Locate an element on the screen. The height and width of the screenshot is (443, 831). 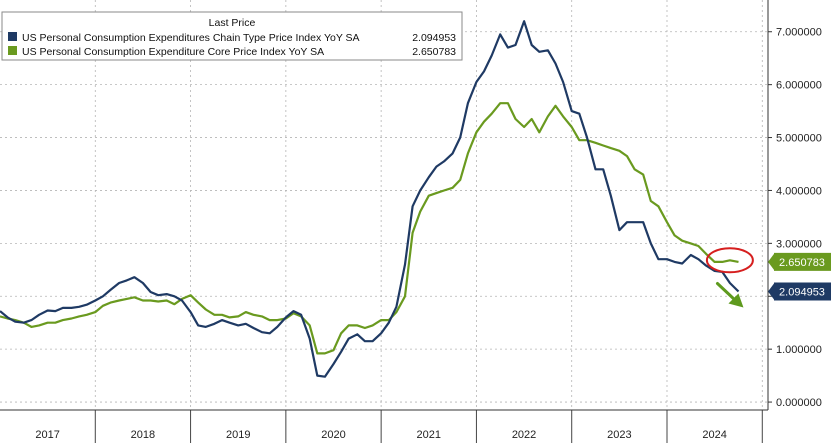
y-tick-label: 4.000000 is located at coordinates (799, 191).